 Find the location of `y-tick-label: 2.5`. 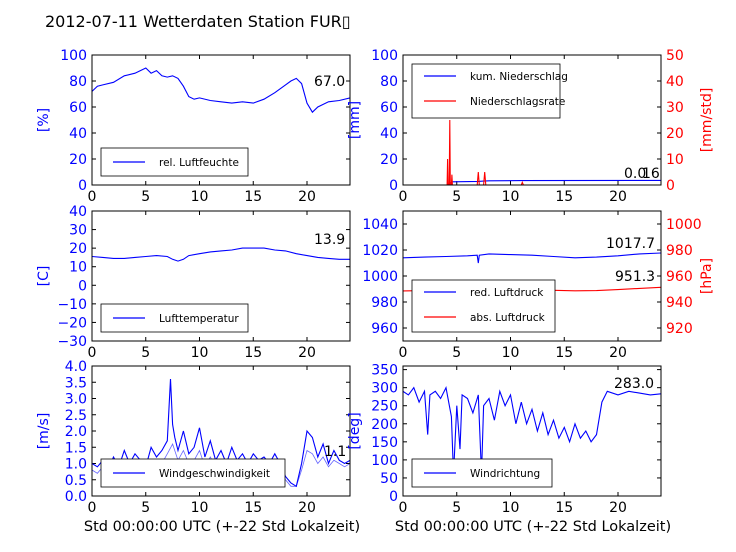

y-tick-label: 2.5 is located at coordinates (76, 416).